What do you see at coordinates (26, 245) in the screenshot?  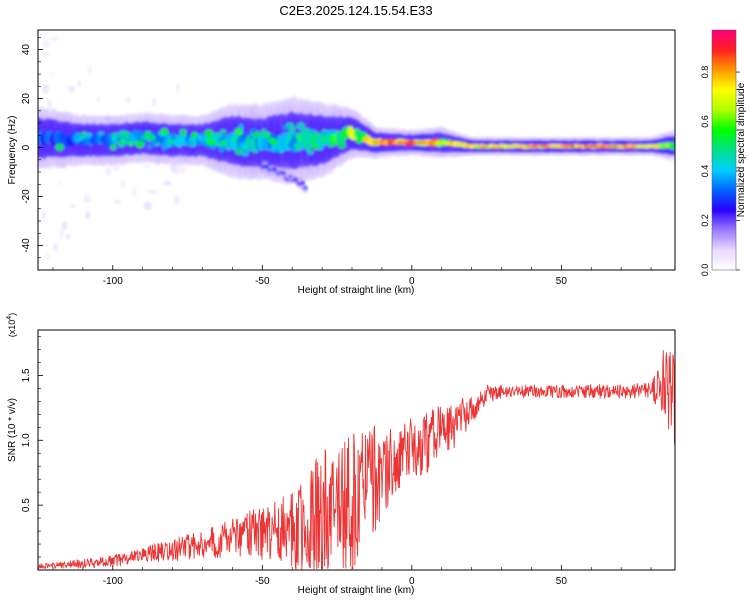 I see `y-tick-label: -40` at bounding box center [26, 245].